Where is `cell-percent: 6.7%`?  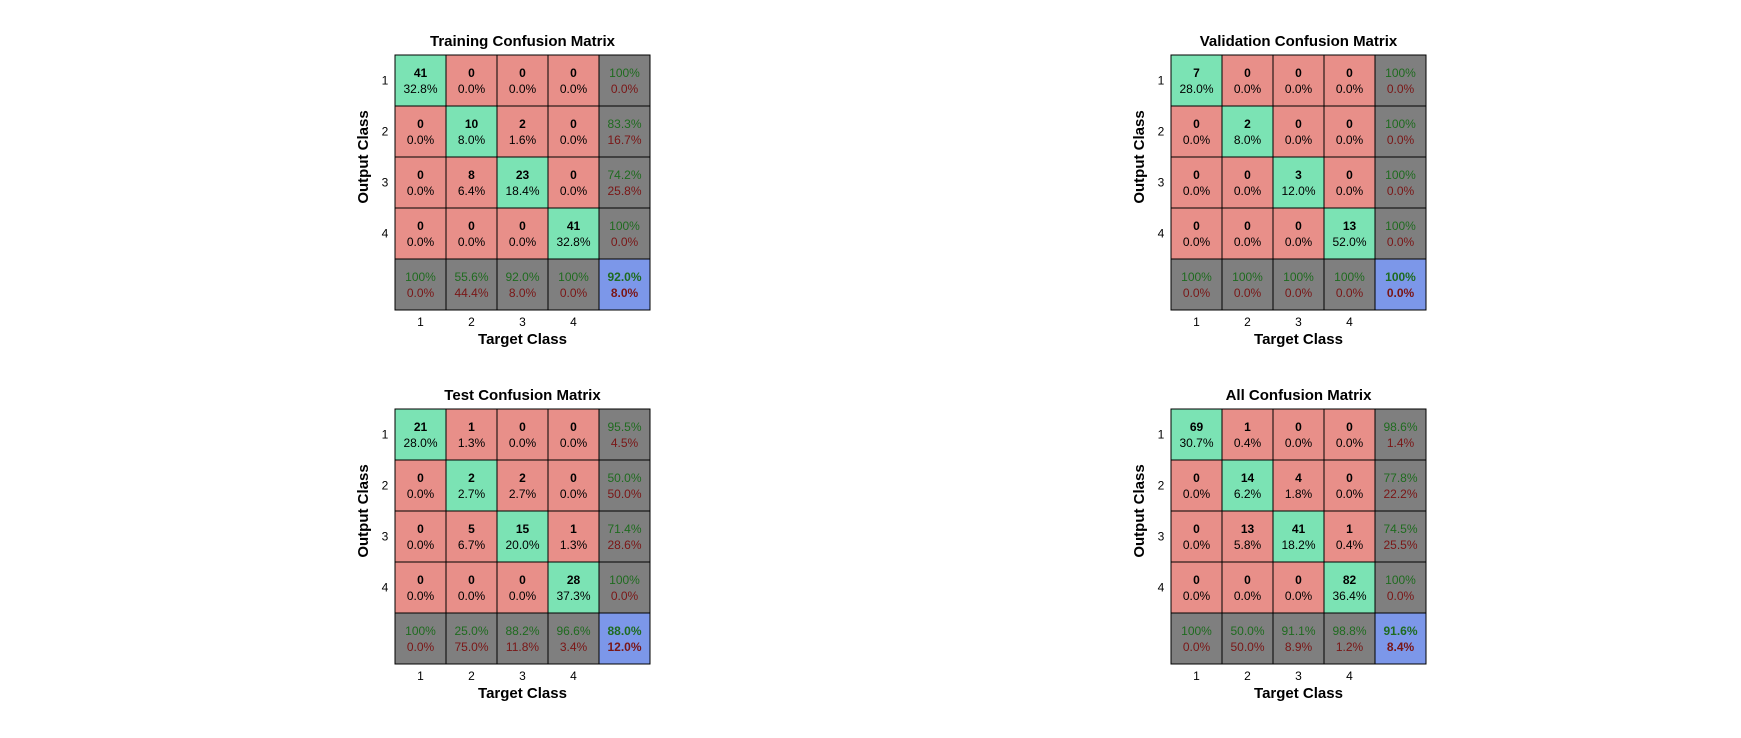 cell-percent: 6.7% is located at coordinates (472, 545).